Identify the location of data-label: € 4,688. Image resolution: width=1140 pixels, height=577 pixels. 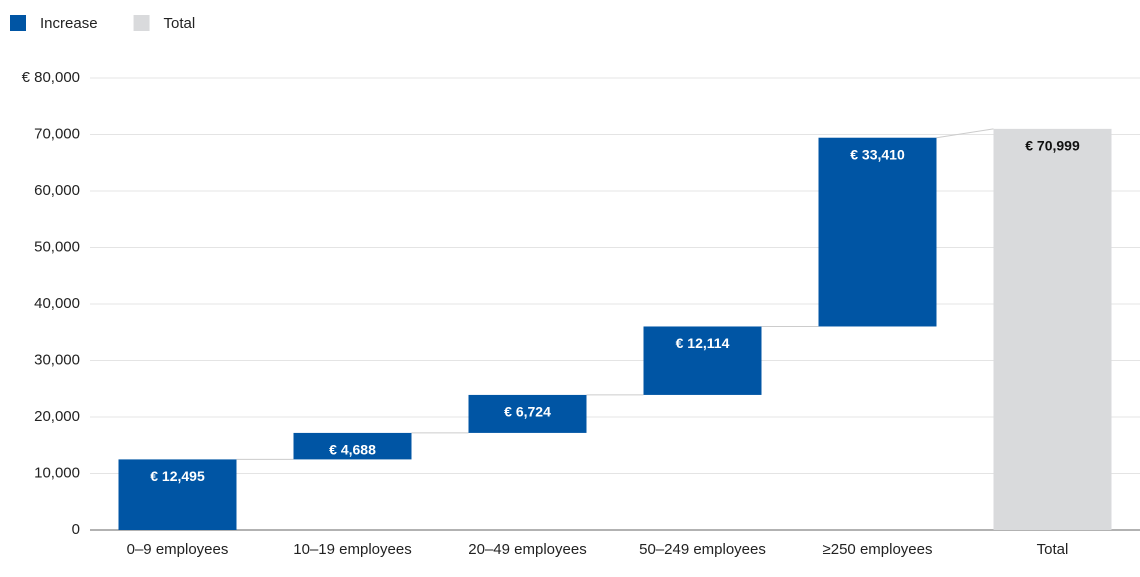
(352, 450).